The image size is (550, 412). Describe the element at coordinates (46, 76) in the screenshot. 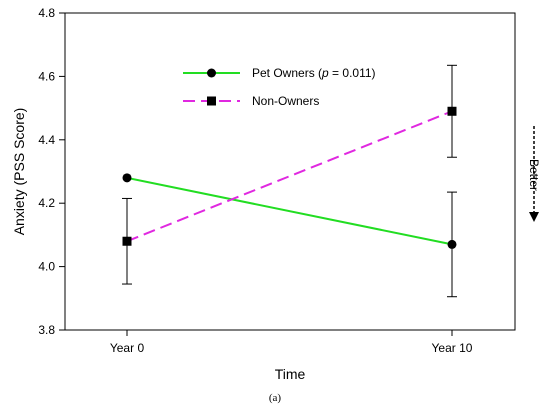

I see `y-tick-label: 4.6` at that location.